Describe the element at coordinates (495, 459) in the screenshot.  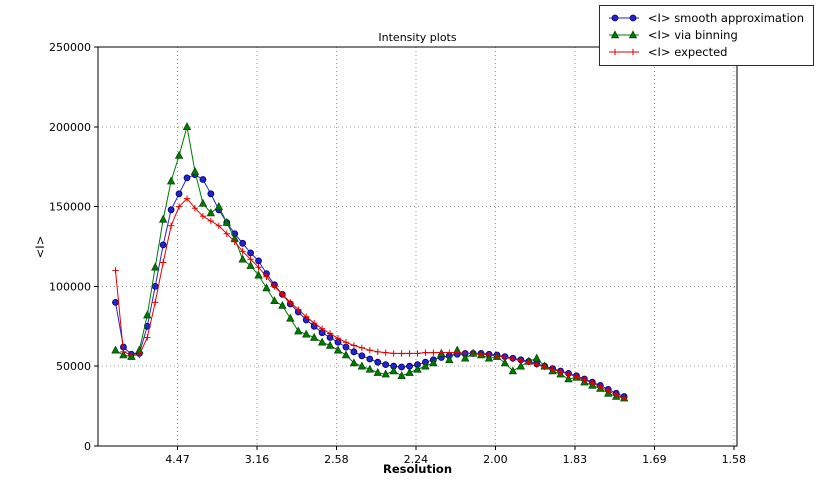
I see `svg-text: 2.00` at that location.